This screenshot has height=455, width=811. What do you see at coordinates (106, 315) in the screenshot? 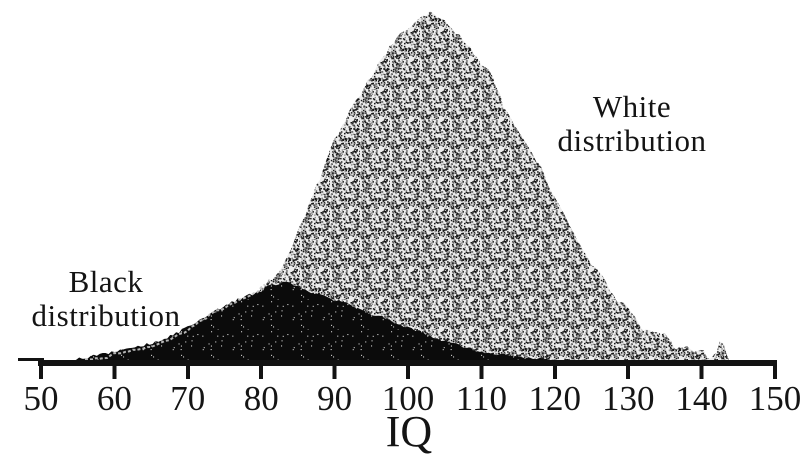
I see `black-distribution-label-line2: distribution` at bounding box center [106, 315].